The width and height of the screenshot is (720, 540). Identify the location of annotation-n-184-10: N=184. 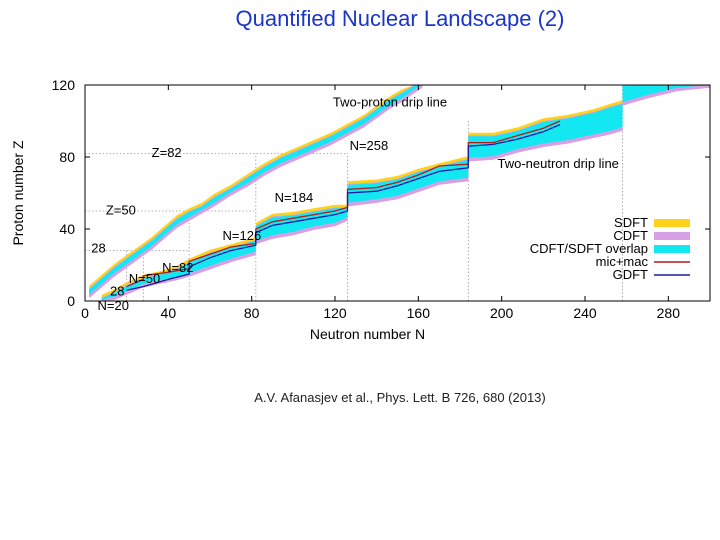
(294, 197).